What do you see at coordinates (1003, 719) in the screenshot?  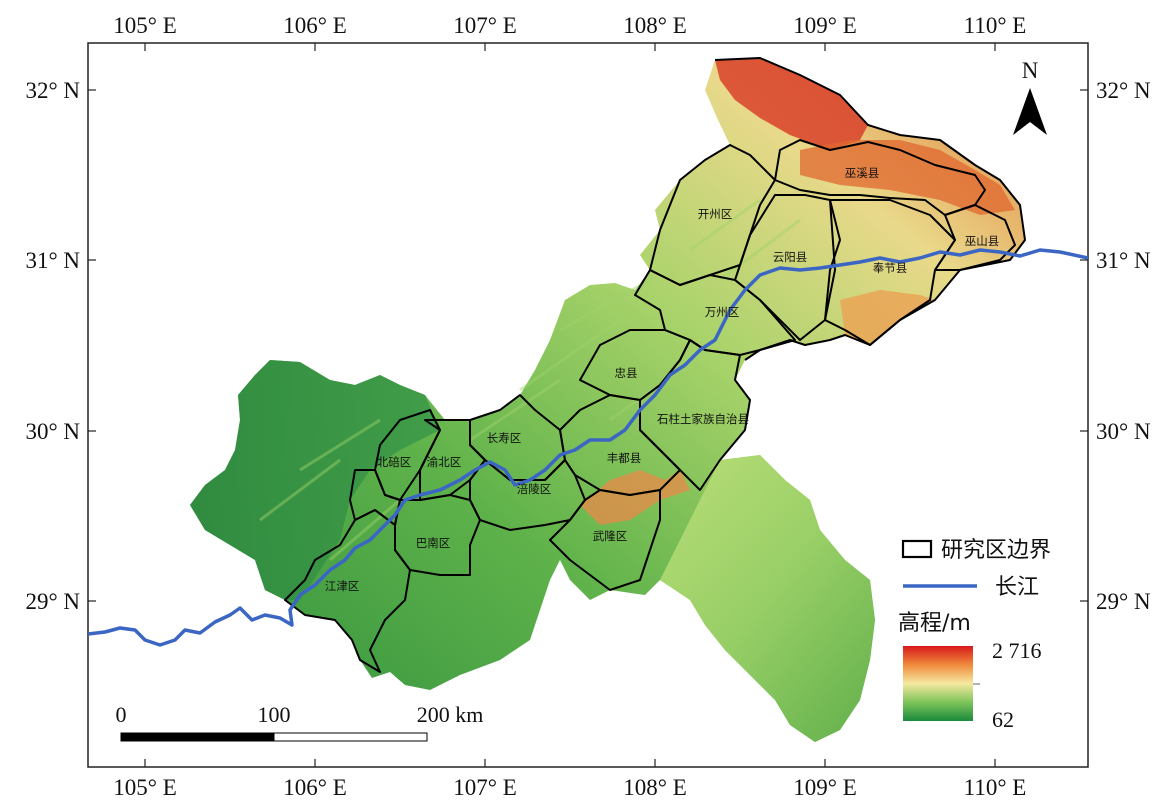 I see `legend-elevation-min: 62` at bounding box center [1003, 719].